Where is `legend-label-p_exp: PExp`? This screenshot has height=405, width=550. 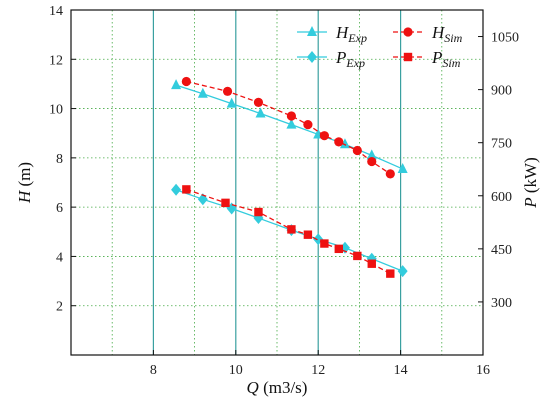
legend-label-p_exp: PExp is located at coordinates (350, 59).